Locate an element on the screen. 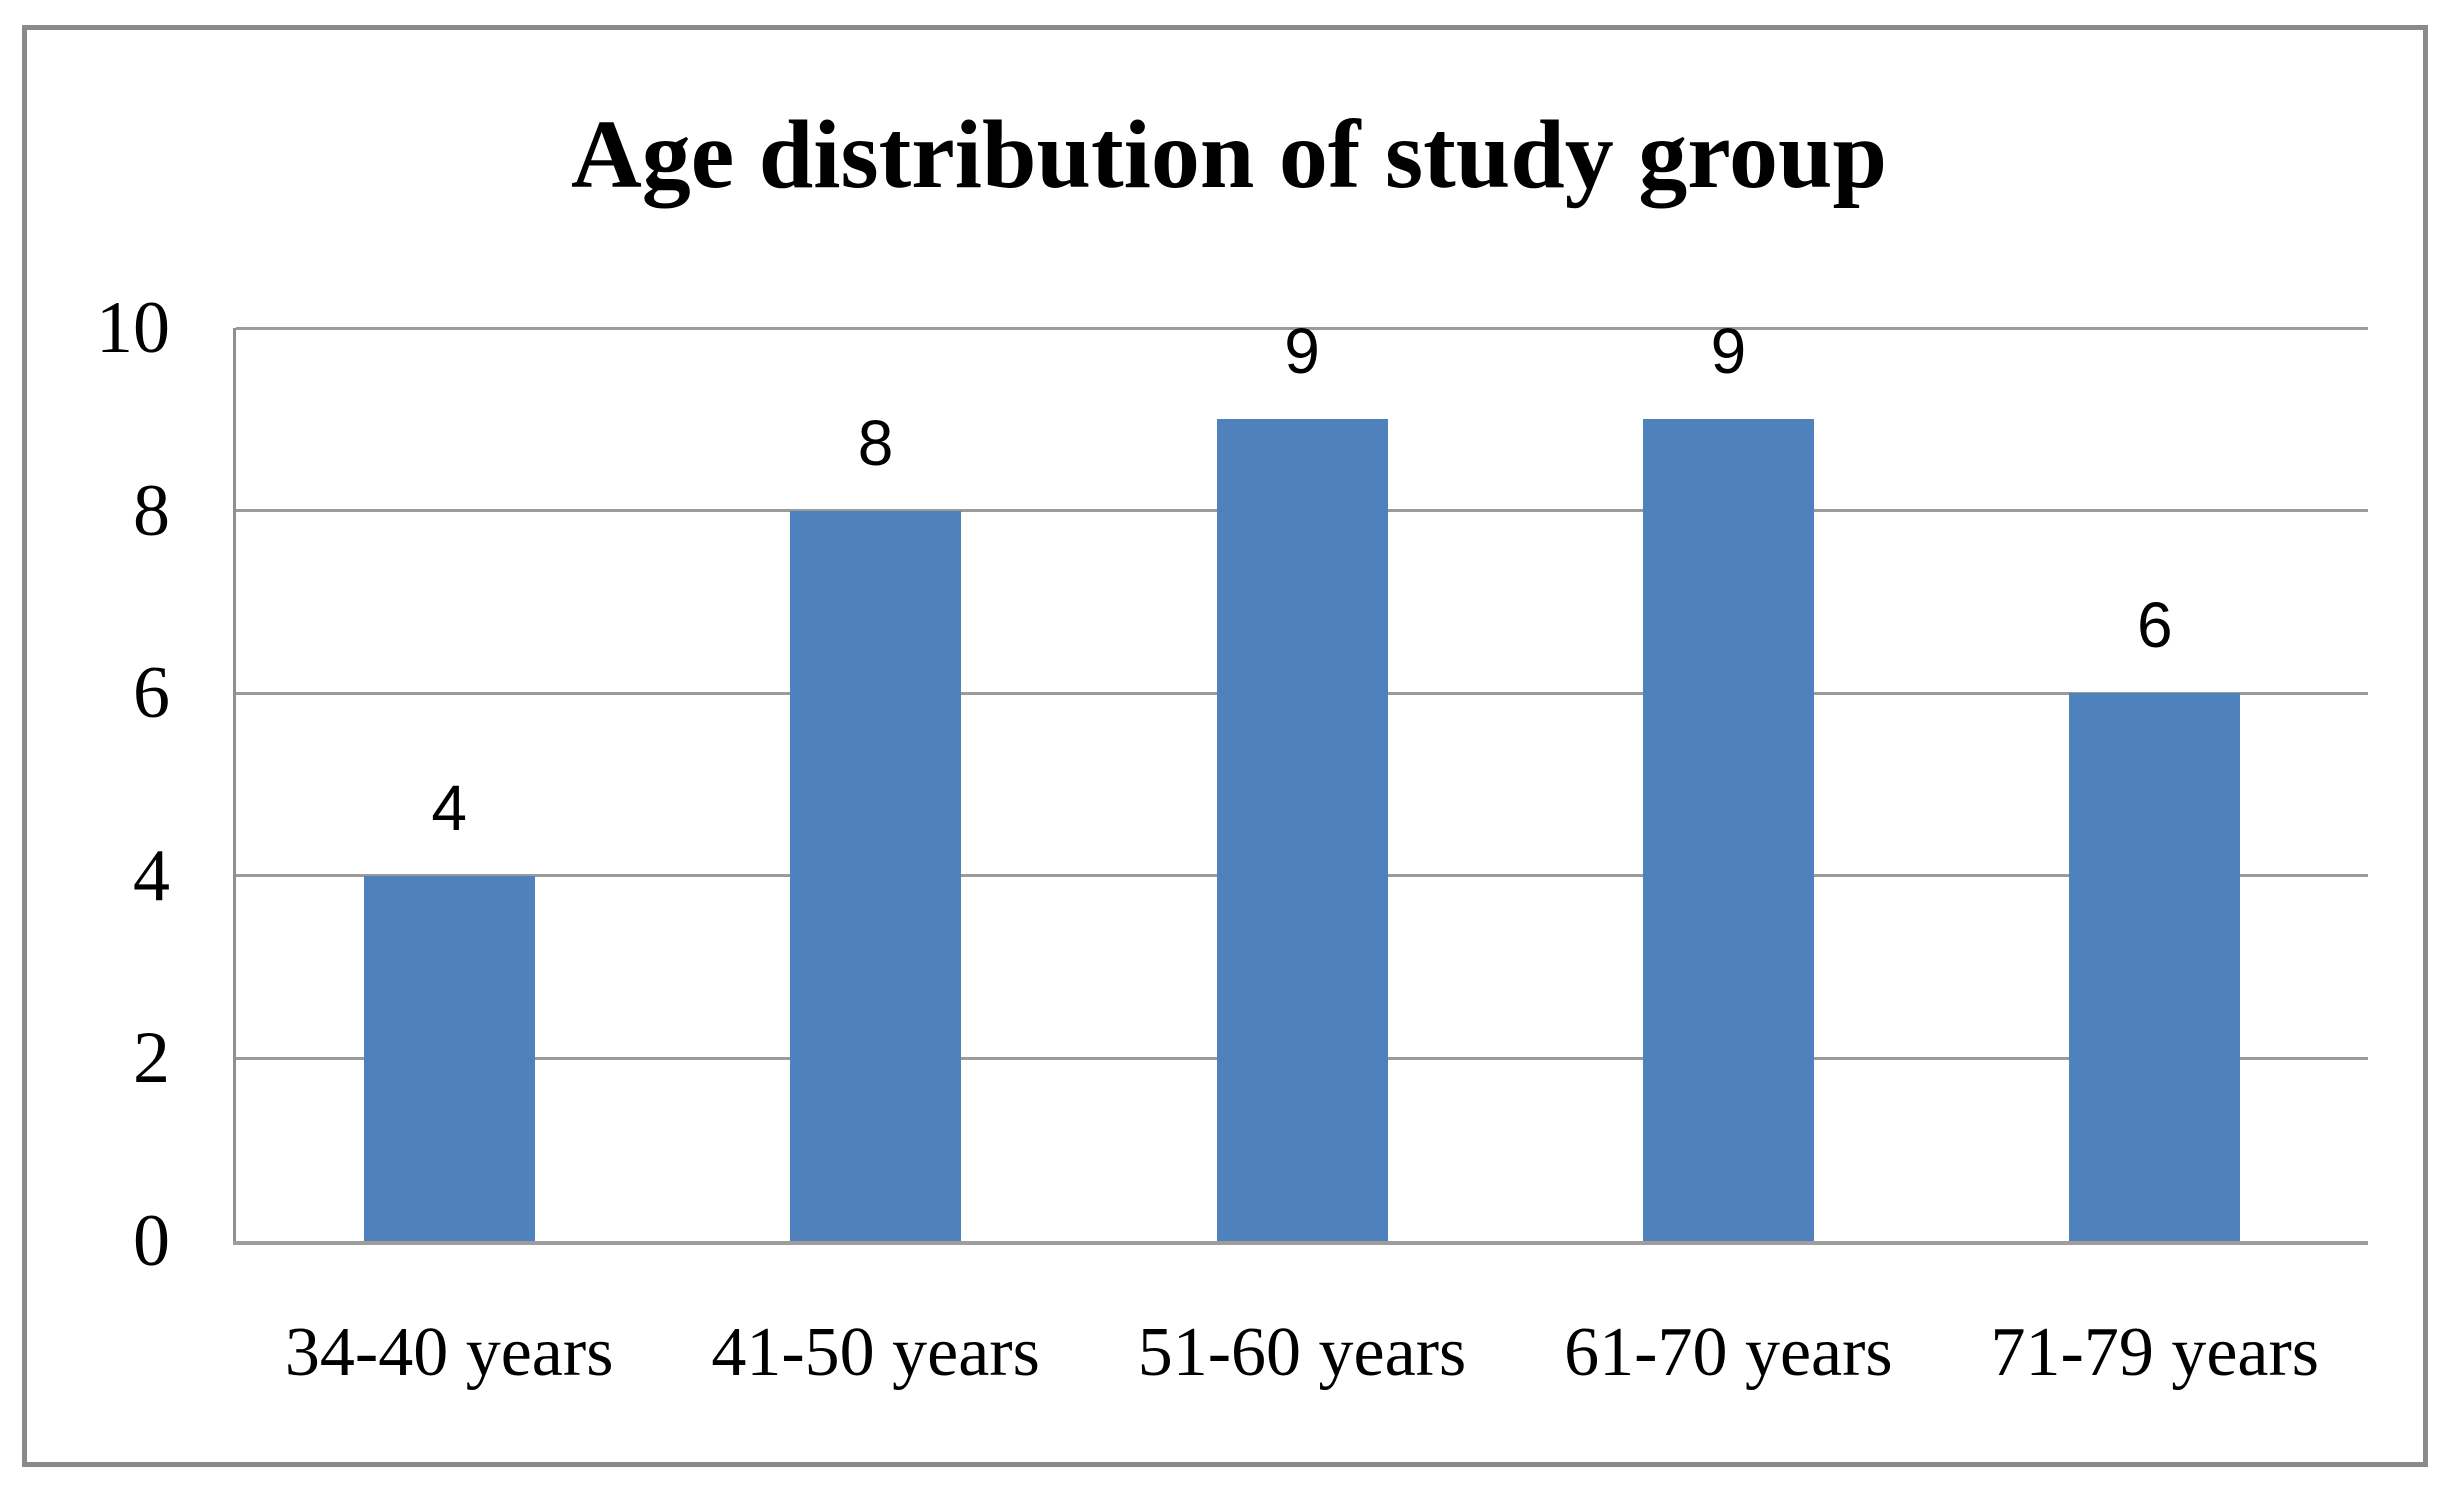 This screenshot has height=1503, width=2458. x-axis-line is located at coordinates (1300, 1243).